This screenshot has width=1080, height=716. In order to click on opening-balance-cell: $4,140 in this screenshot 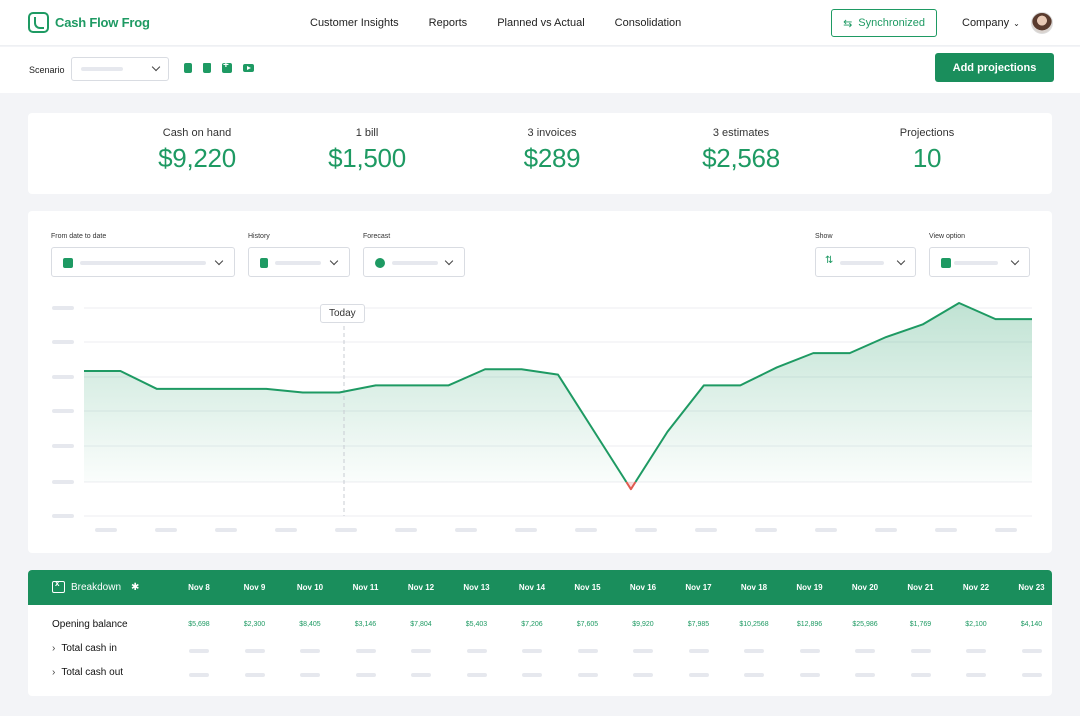, I will do `click(1031, 624)`.